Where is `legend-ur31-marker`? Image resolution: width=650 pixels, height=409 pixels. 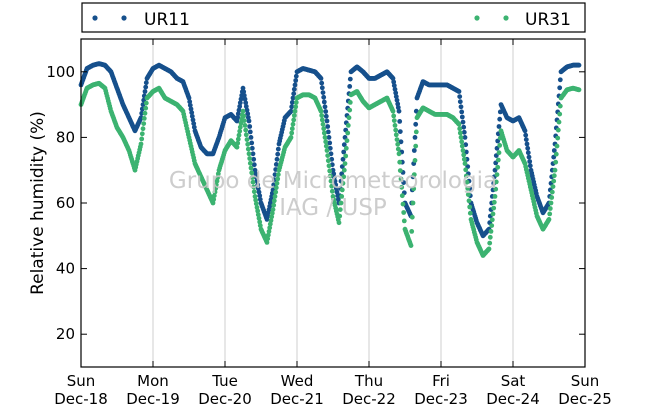 legend-ur31-marker is located at coordinates (477, 18).